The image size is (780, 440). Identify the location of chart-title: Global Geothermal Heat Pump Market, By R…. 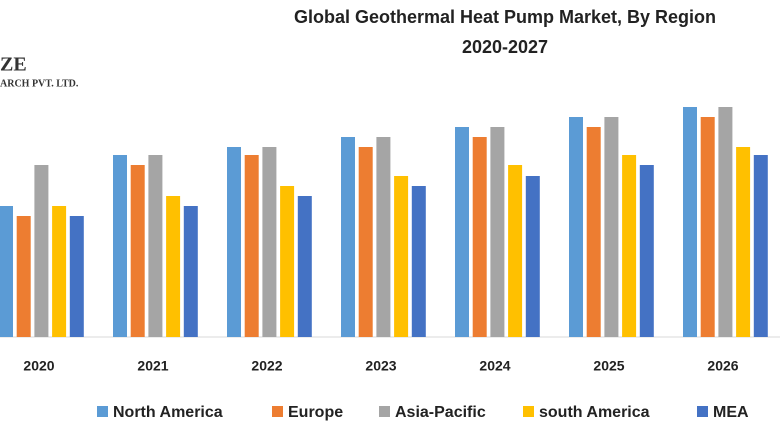
(505, 17).